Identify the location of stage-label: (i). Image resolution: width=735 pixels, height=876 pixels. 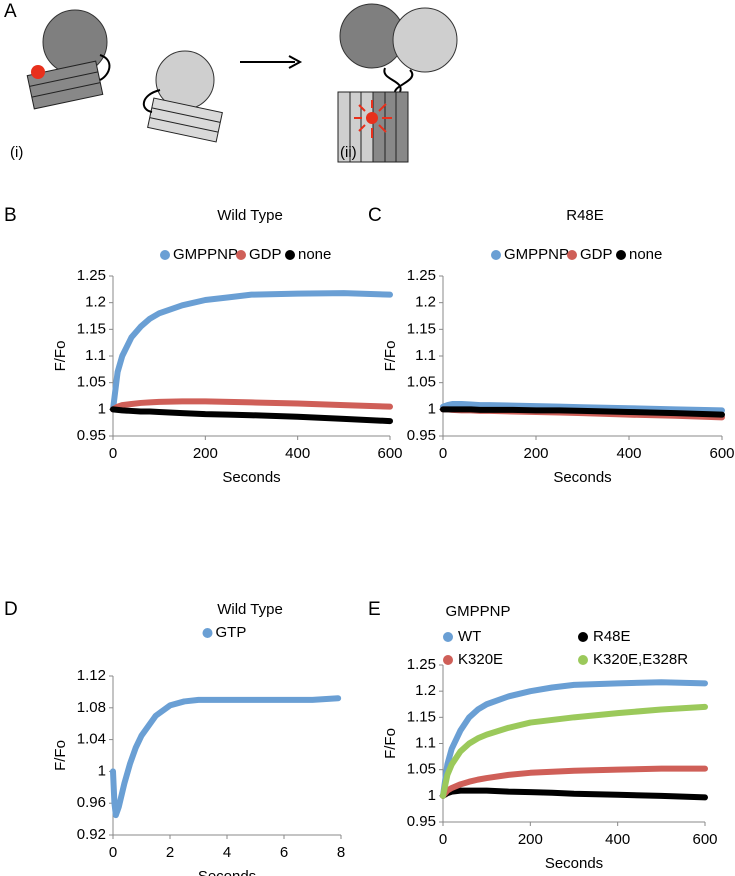
(16, 152).